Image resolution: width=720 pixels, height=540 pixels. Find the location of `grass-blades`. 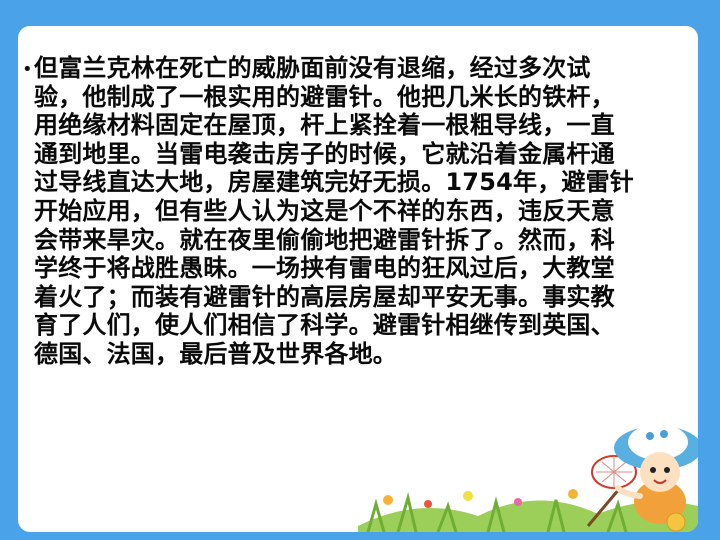

grass-blades is located at coordinates (497, 512).